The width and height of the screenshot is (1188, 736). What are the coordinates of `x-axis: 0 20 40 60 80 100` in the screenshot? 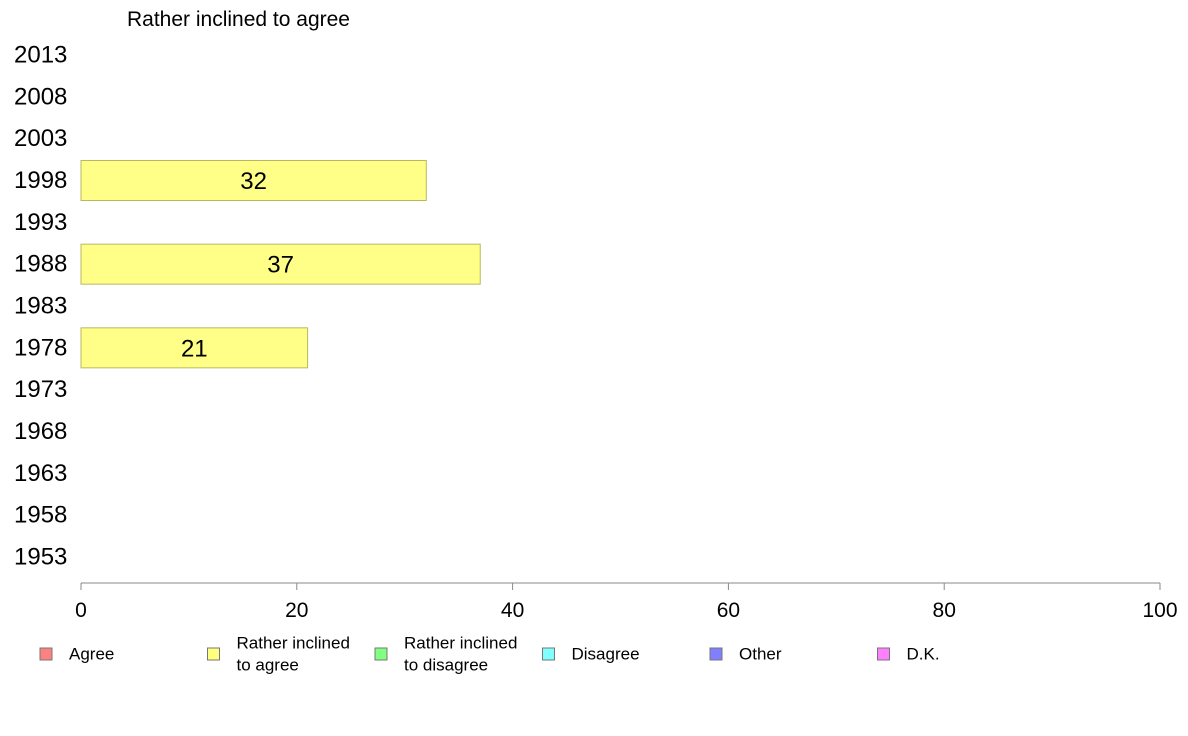 It's located at (626, 602).